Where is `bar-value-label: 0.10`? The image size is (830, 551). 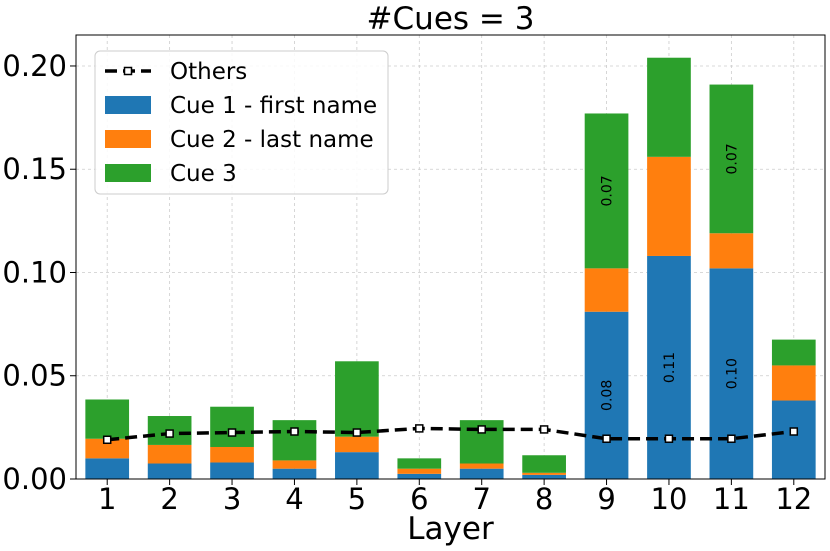
bar-value-label: 0.10 is located at coordinates (732, 373).